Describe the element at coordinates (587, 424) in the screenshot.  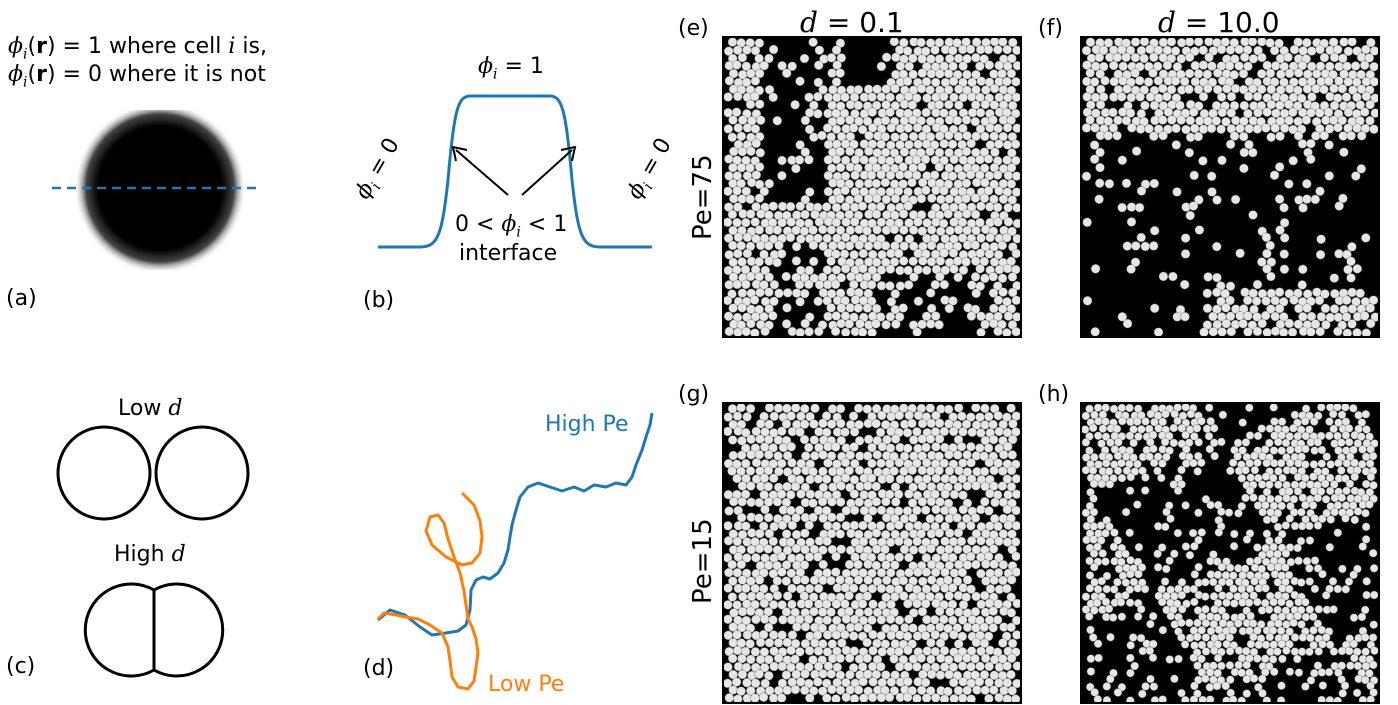
I see `high-pe-label: High Pe` at that location.